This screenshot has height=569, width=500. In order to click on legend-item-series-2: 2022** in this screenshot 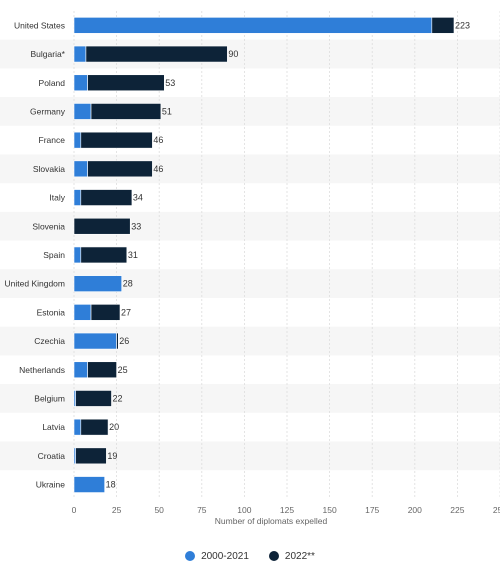, I will do `click(291, 556)`.